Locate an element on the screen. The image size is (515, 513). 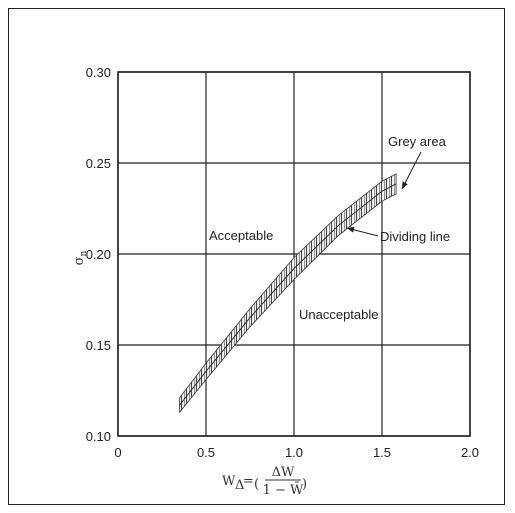
x-axis-label-w: W is located at coordinates (229, 481).